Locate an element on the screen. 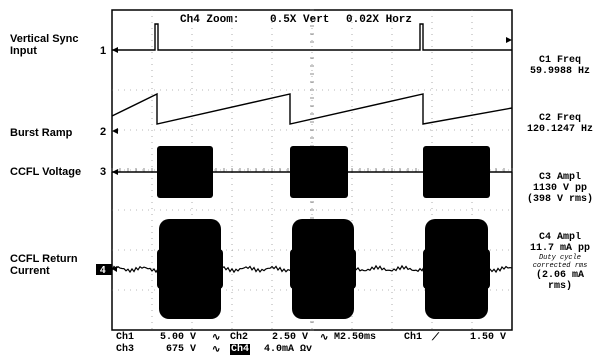 This screenshot has height=360, width=598. zoom-horizontal-label: 0.02X Horz is located at coordinates (379, 20).